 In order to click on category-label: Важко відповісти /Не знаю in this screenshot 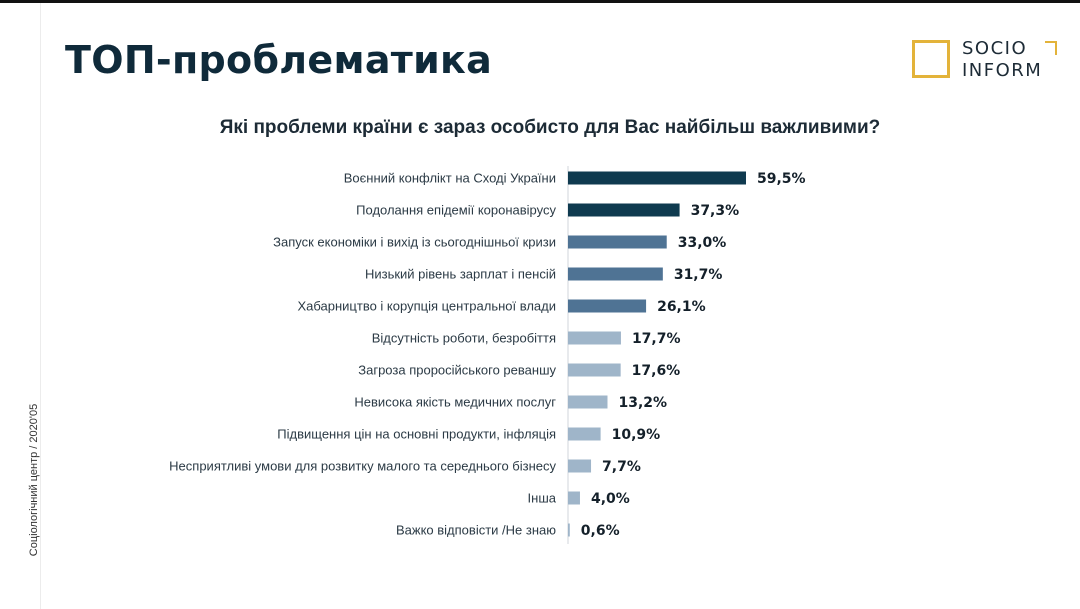, I will do `click(476, 530)`.